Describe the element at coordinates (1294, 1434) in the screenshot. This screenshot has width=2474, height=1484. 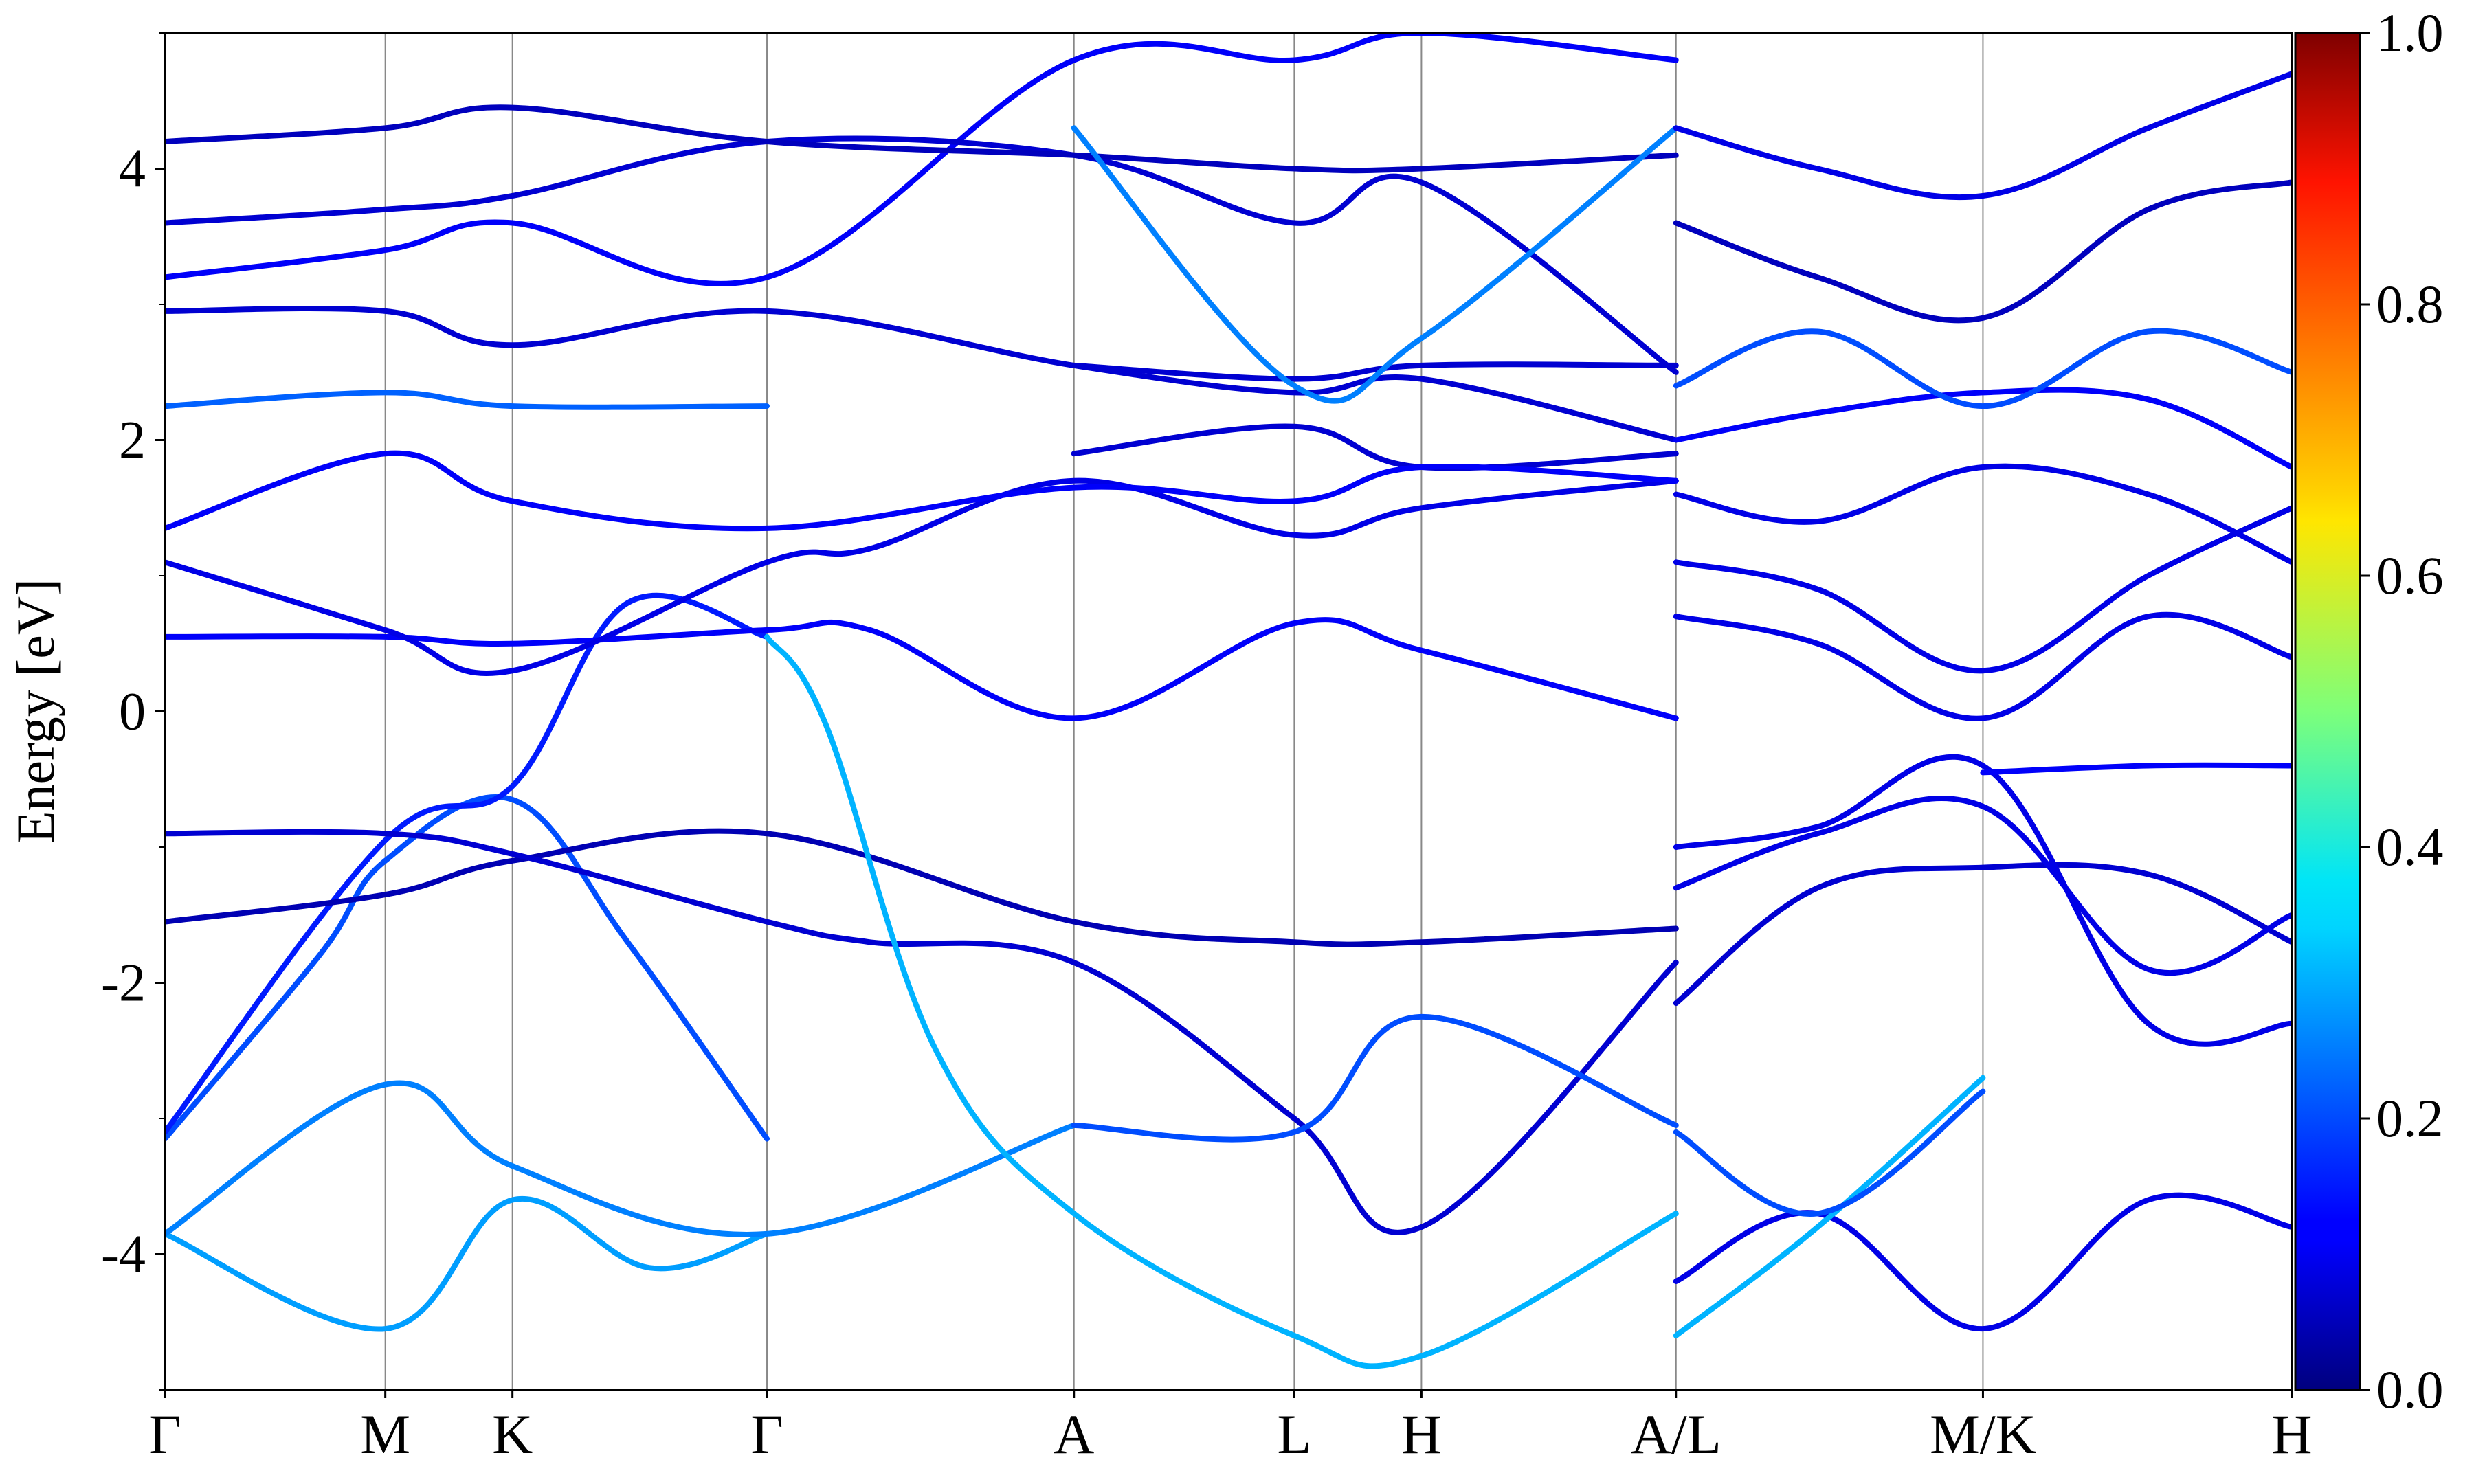
I see `x-tick-label: L` at that location.